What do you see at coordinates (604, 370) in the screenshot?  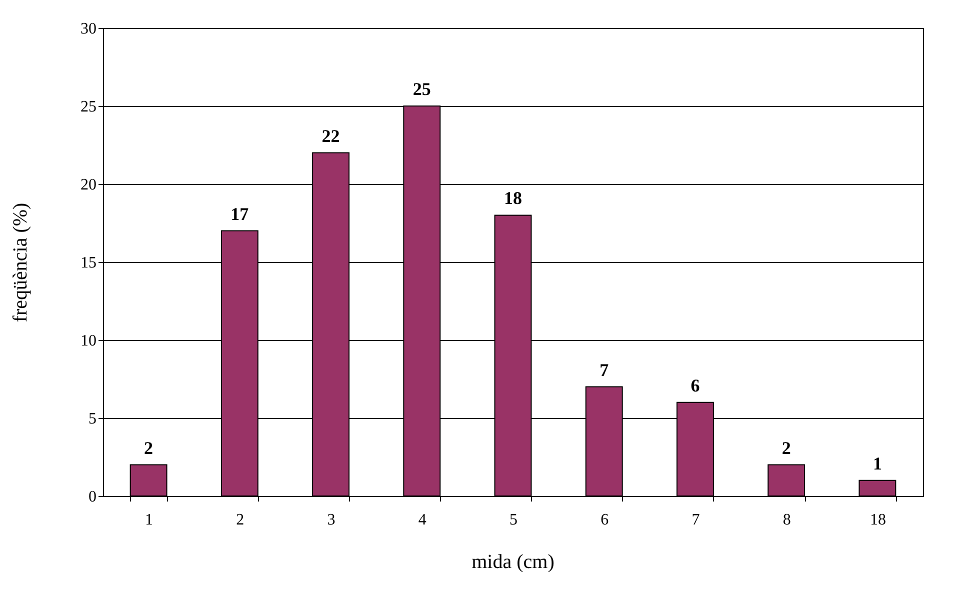 I see `data-label: 7` at bounding box center [604, 370].